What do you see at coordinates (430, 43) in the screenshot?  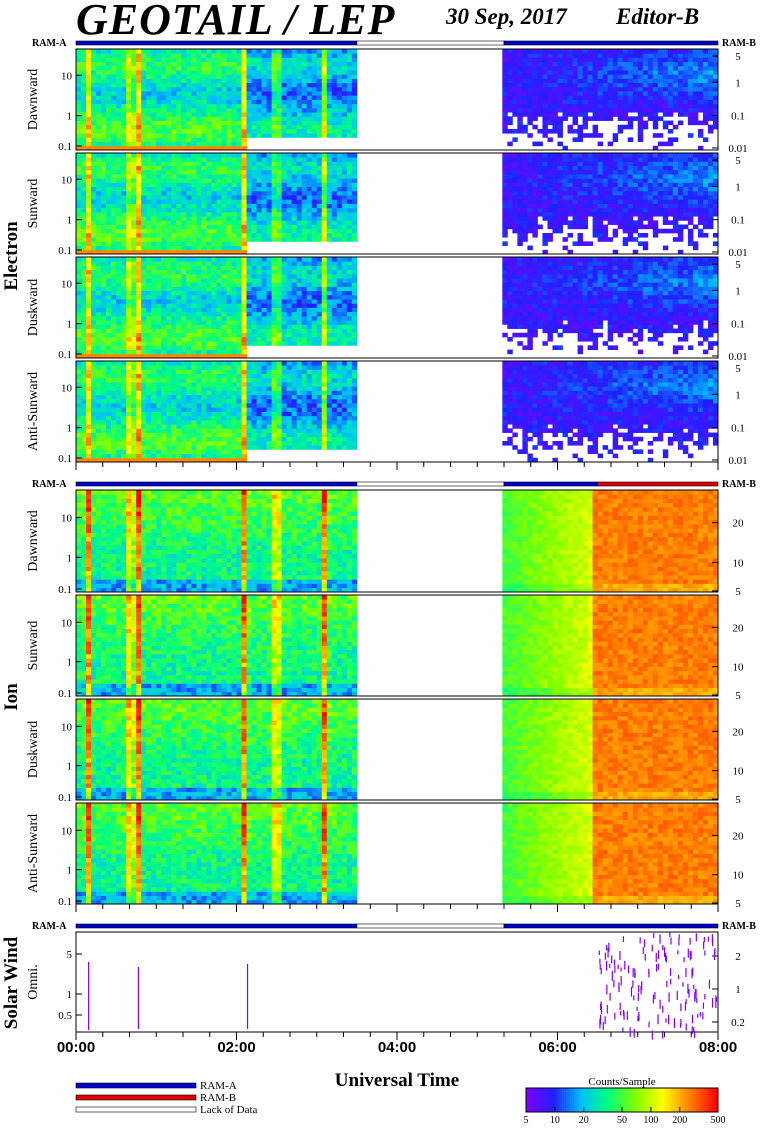 I see `ram-segment` at bounding box center [430, 43].